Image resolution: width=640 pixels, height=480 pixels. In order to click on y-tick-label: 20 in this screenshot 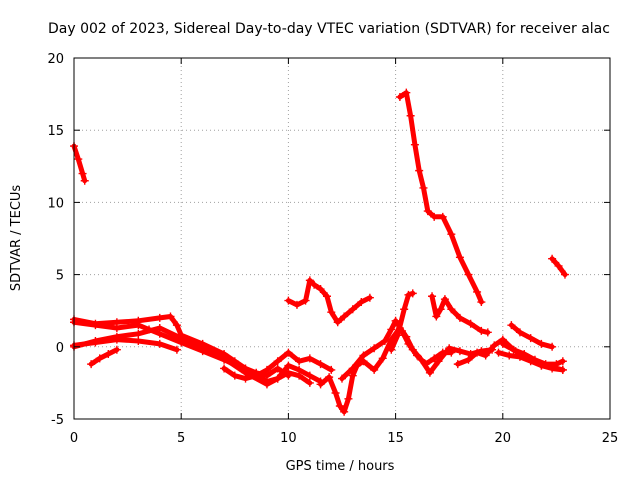, I will do `click(55, 59)`.